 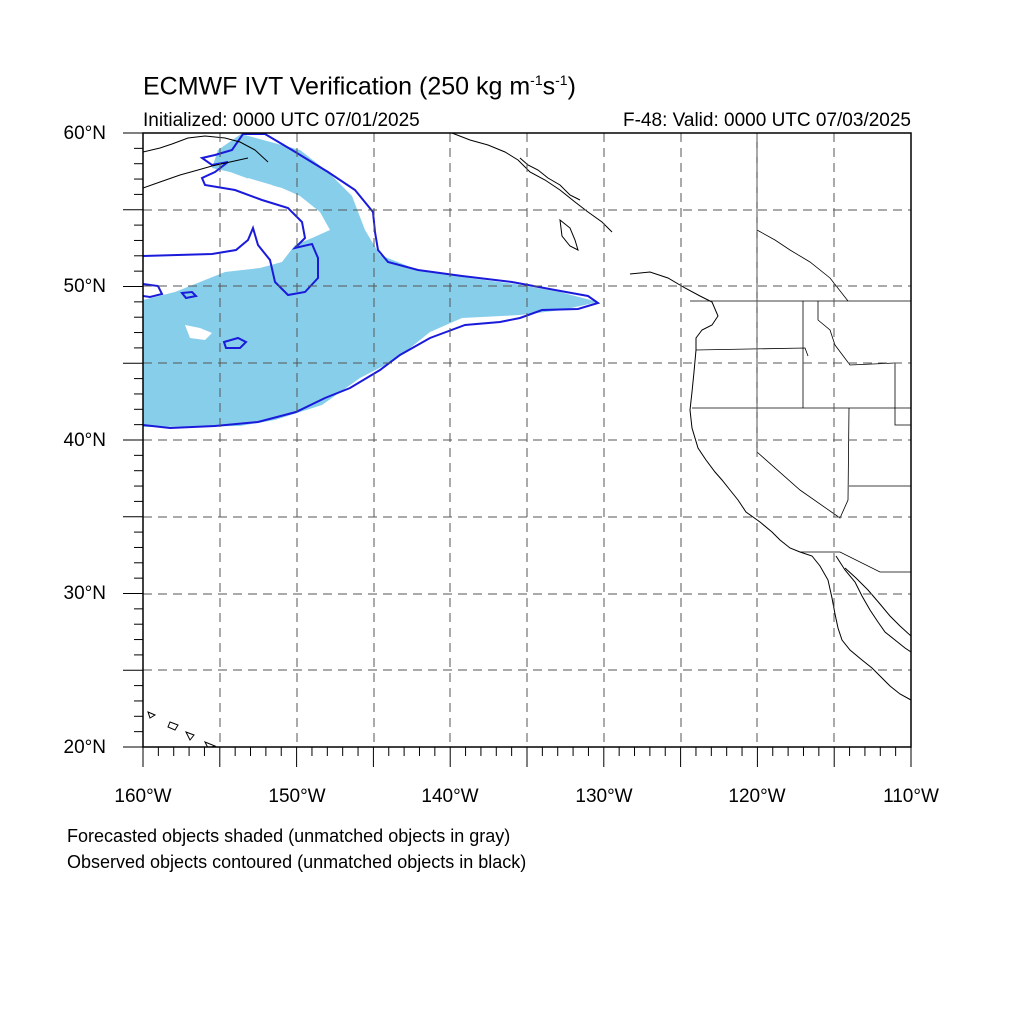 What do you see at coordinates (359, 86) in the screenshot?
I see `map-title: ECMWF IVT Verification (250 kg m-1s-1)` at bounding box center [359, 86].